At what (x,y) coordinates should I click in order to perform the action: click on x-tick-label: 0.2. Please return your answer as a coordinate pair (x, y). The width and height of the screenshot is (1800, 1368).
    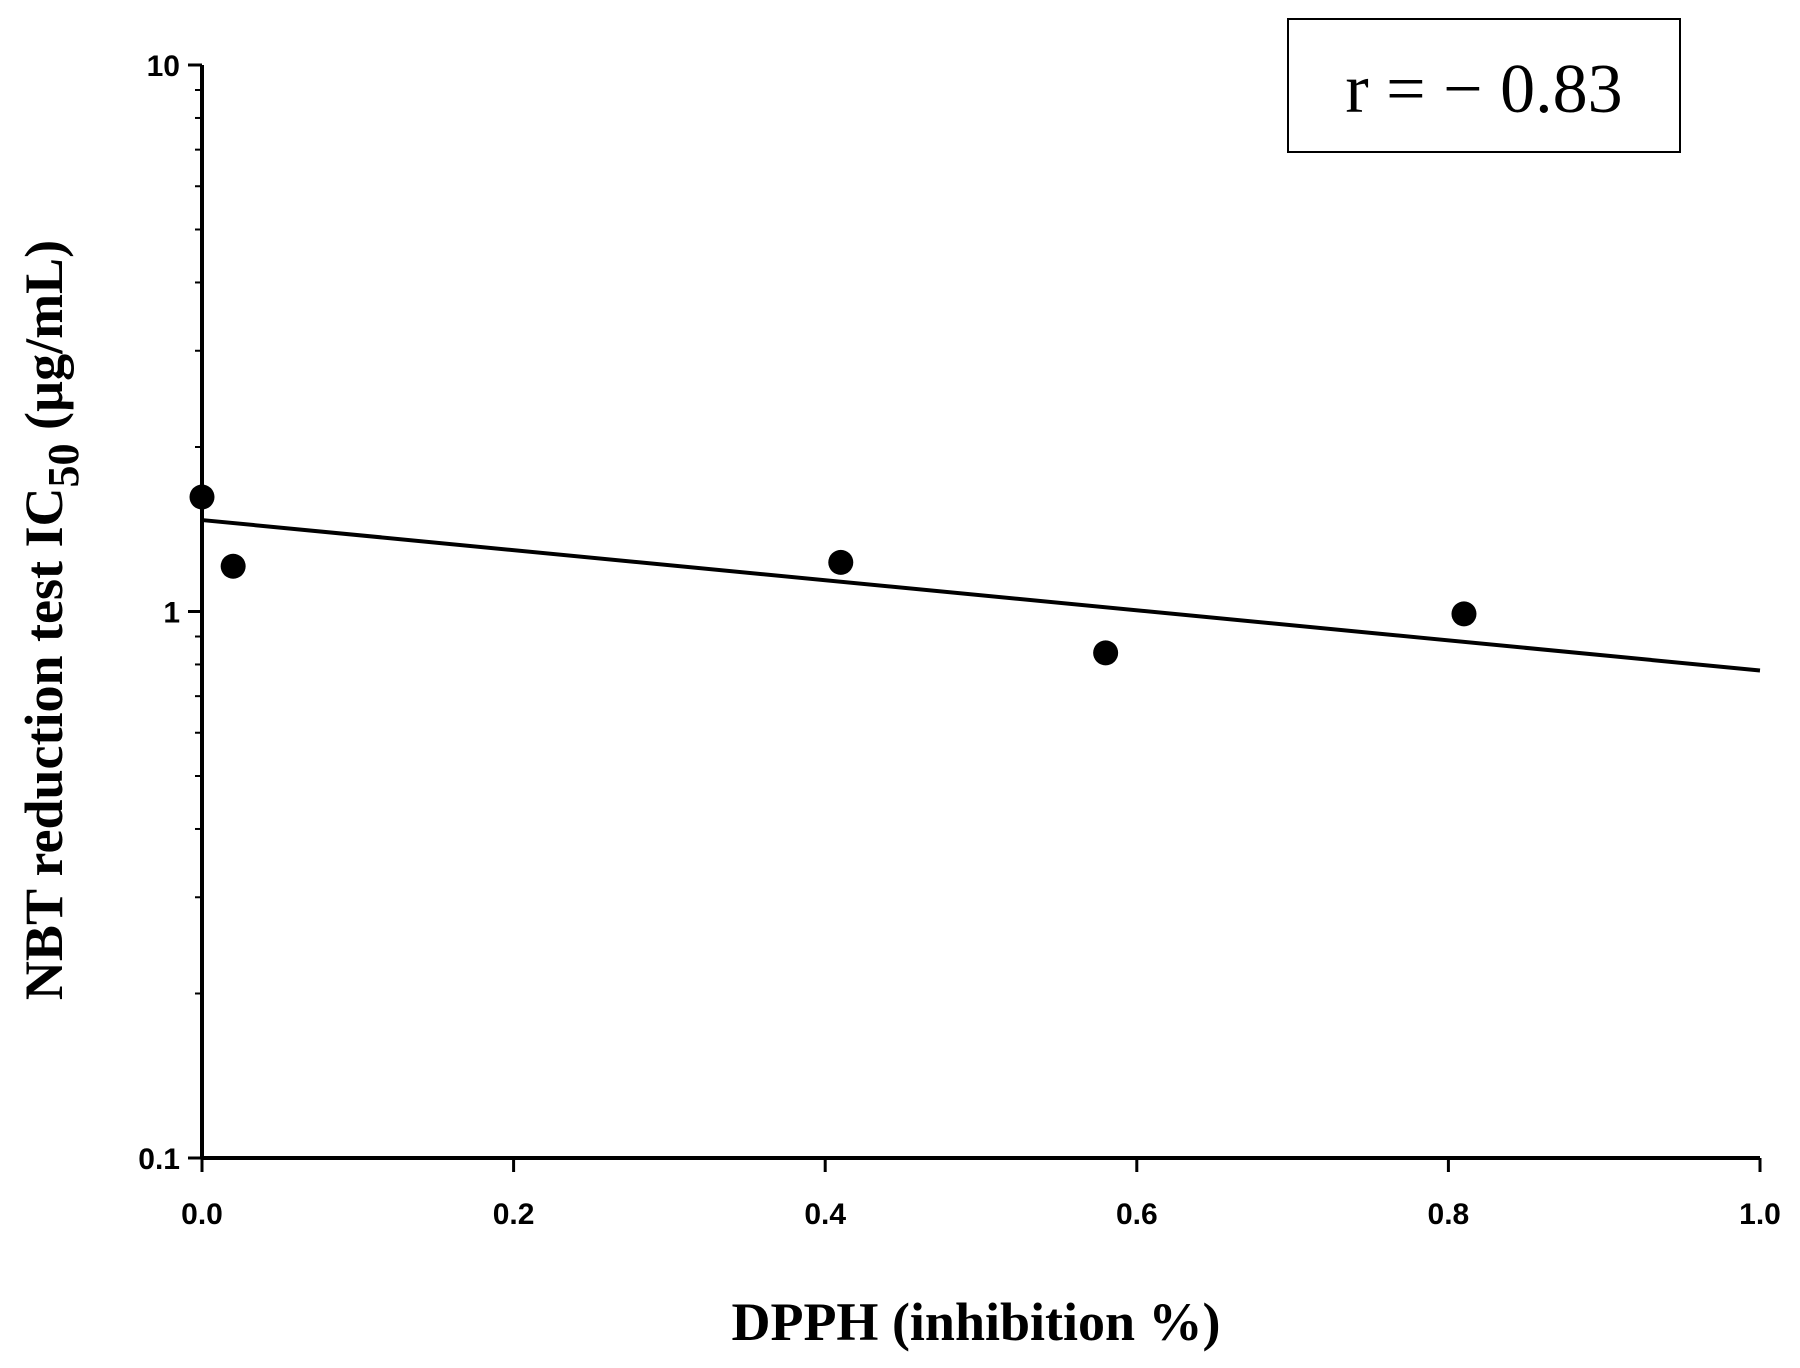
    Looking at the image, I should click on (514, 1214).